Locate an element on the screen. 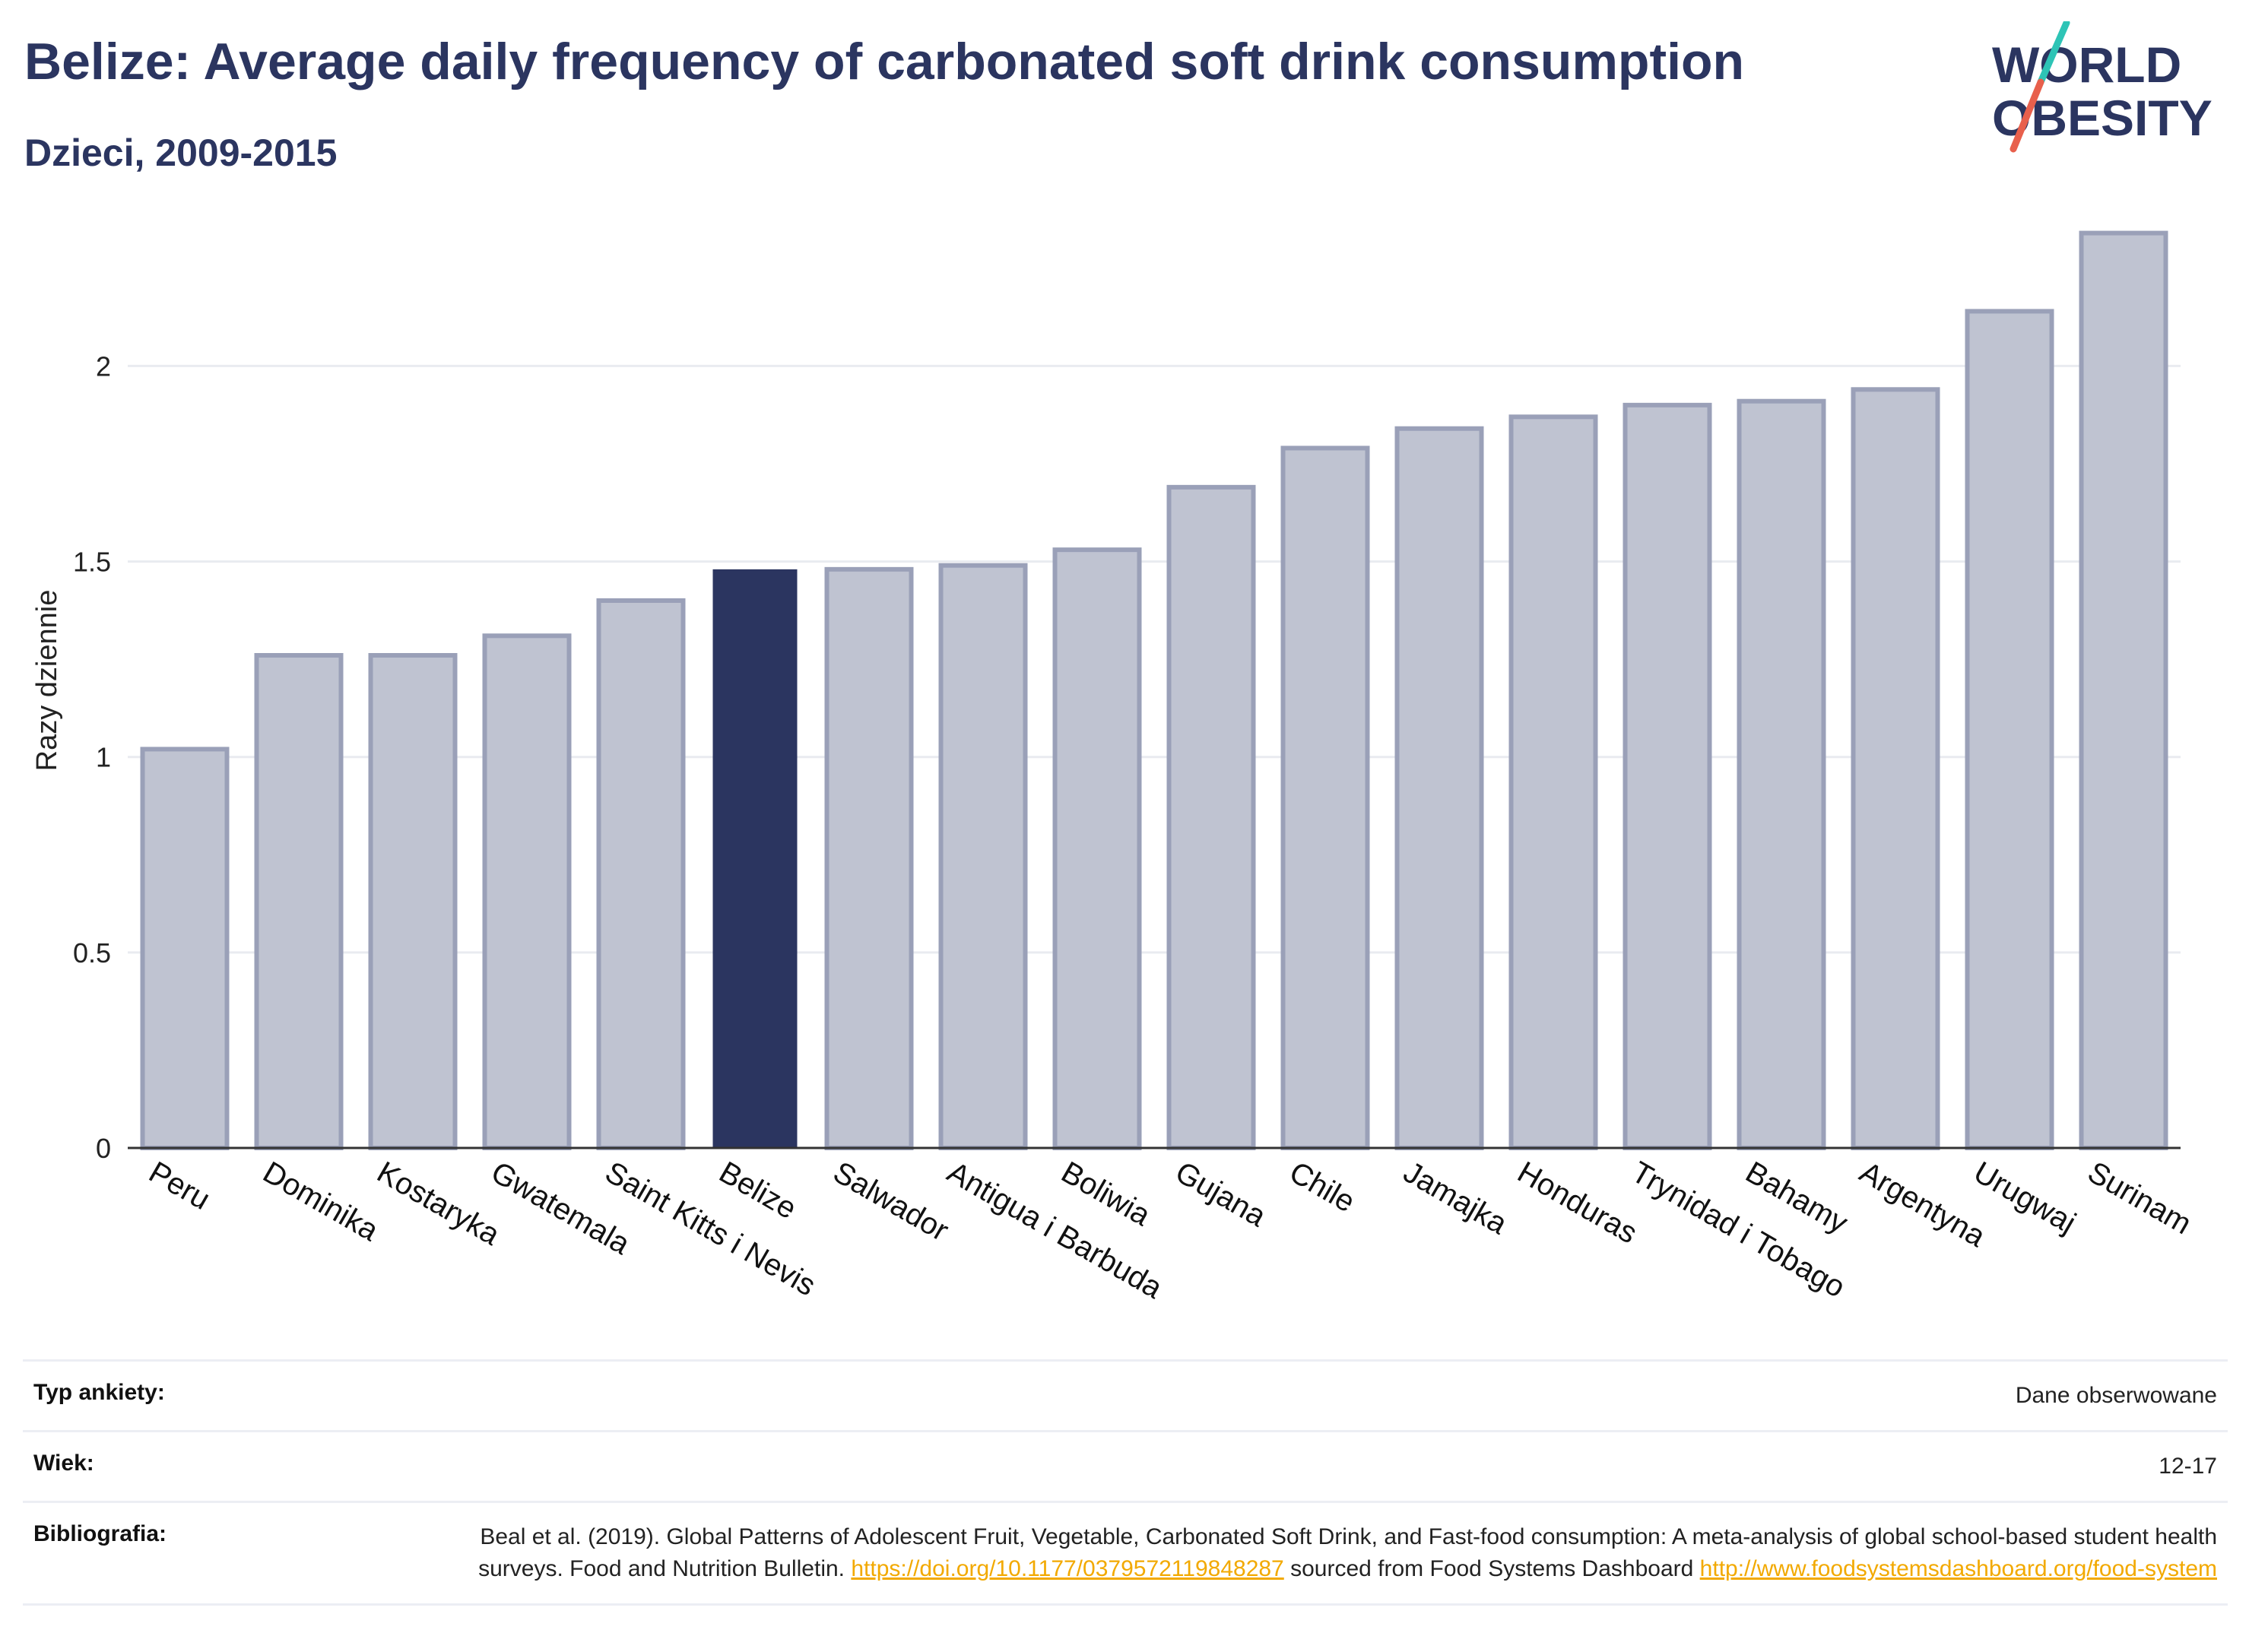  x-tick-label: Saint Kitts i Nevis is located at coordinates (711, 1229).